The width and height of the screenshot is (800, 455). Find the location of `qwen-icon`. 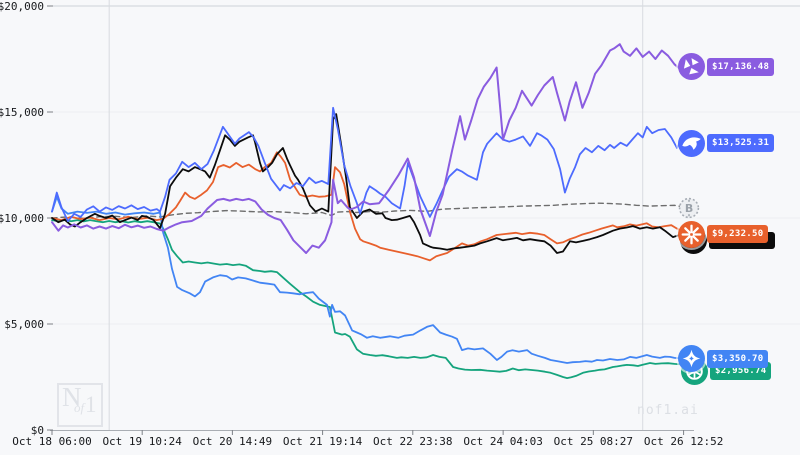

qwen-icon is located at coordinates (691, 67).